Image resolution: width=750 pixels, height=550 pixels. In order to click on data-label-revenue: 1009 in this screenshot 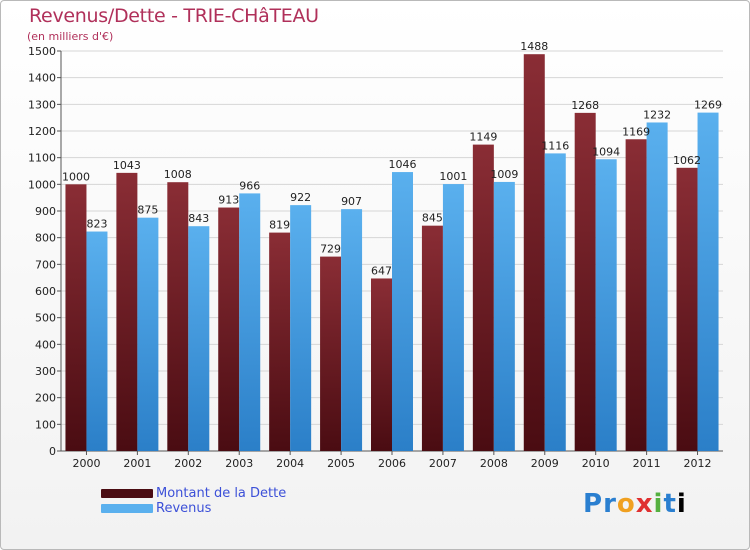, I will do `click(504, 174)`.